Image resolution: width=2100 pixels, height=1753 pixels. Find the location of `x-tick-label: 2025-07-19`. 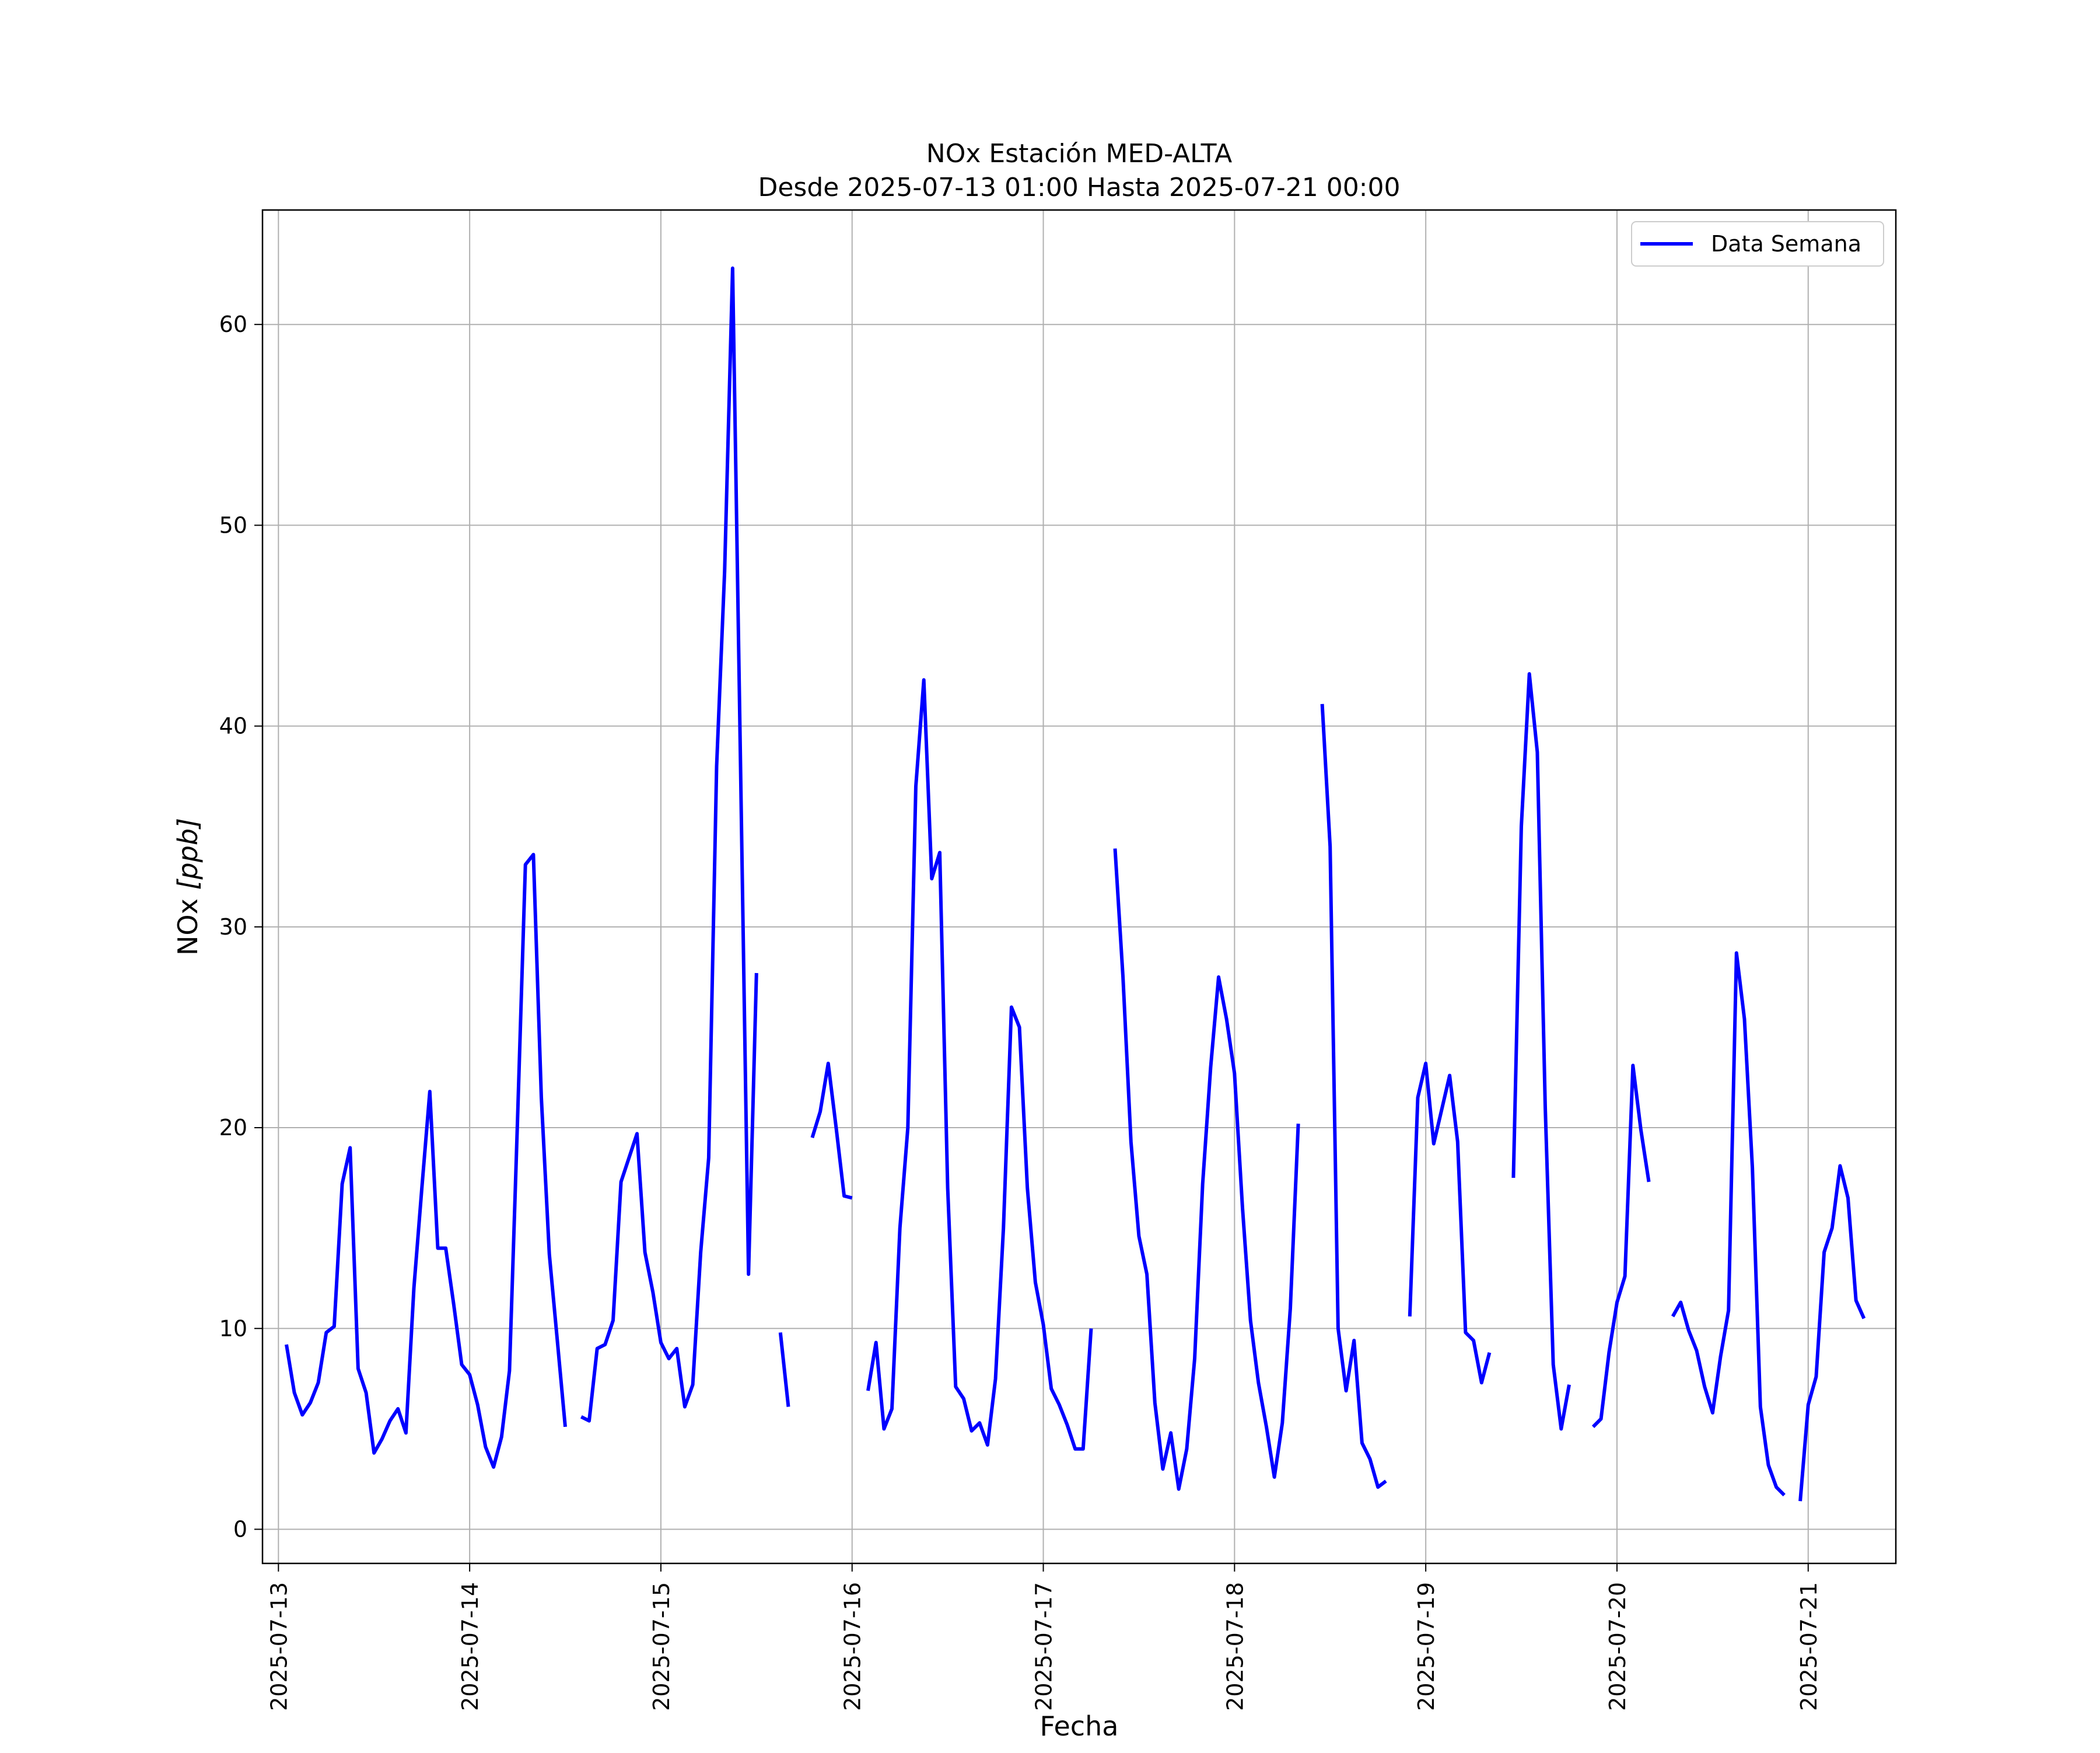

x-tick-label: 2025-07-19 is located at coordinates (1426, 1646).